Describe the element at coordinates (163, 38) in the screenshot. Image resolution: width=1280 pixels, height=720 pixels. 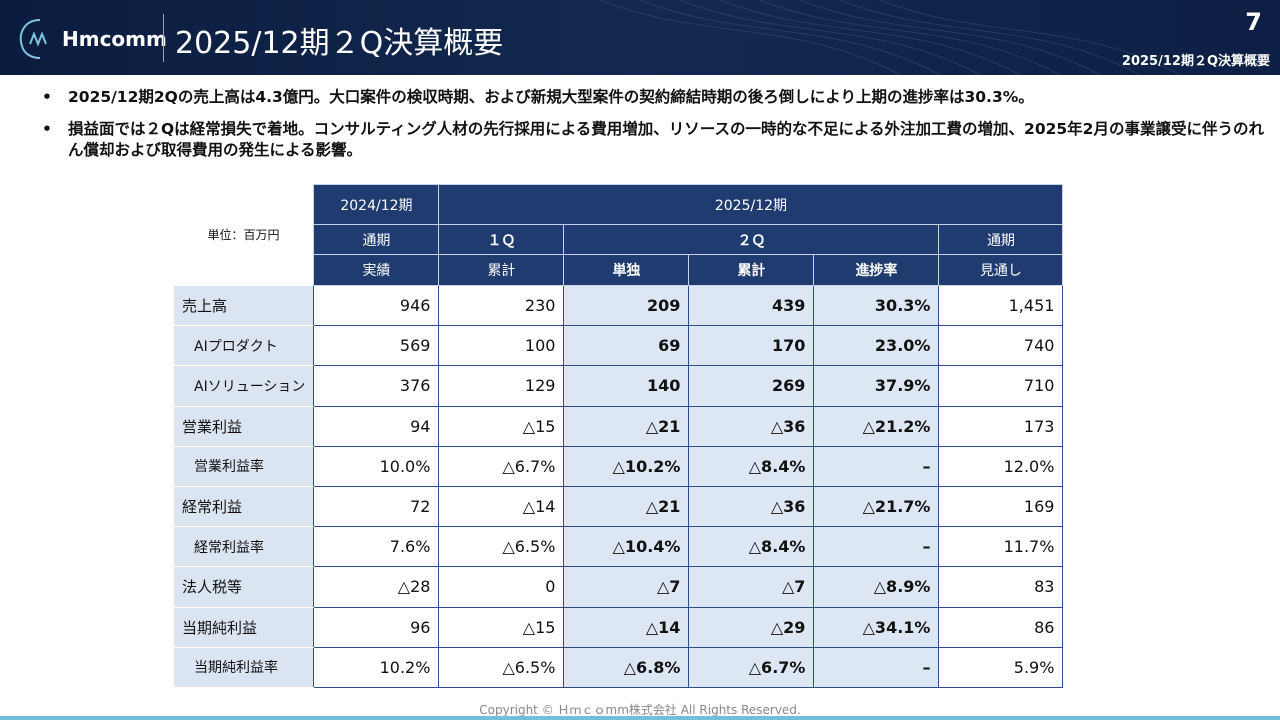
I see `divider` at that location.